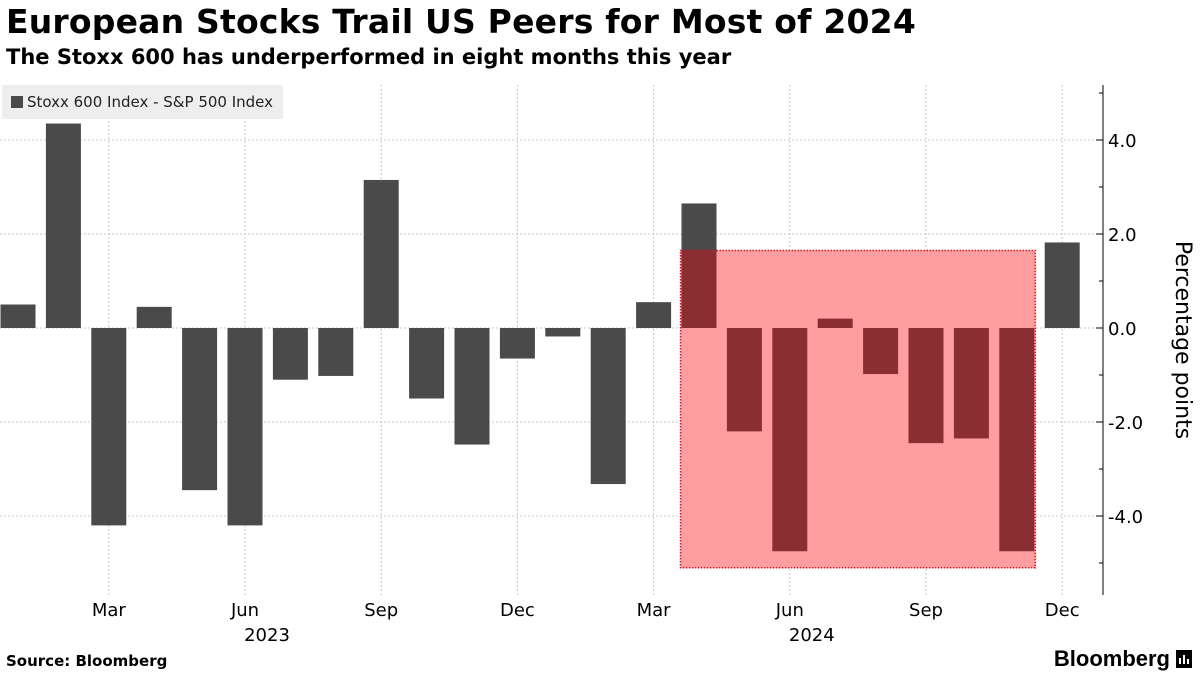 This screenshot has width=1200, height=675. Describe the element at coordinates (1017, 440) in the screenshot. I see `bar-nov-2024` at that location.